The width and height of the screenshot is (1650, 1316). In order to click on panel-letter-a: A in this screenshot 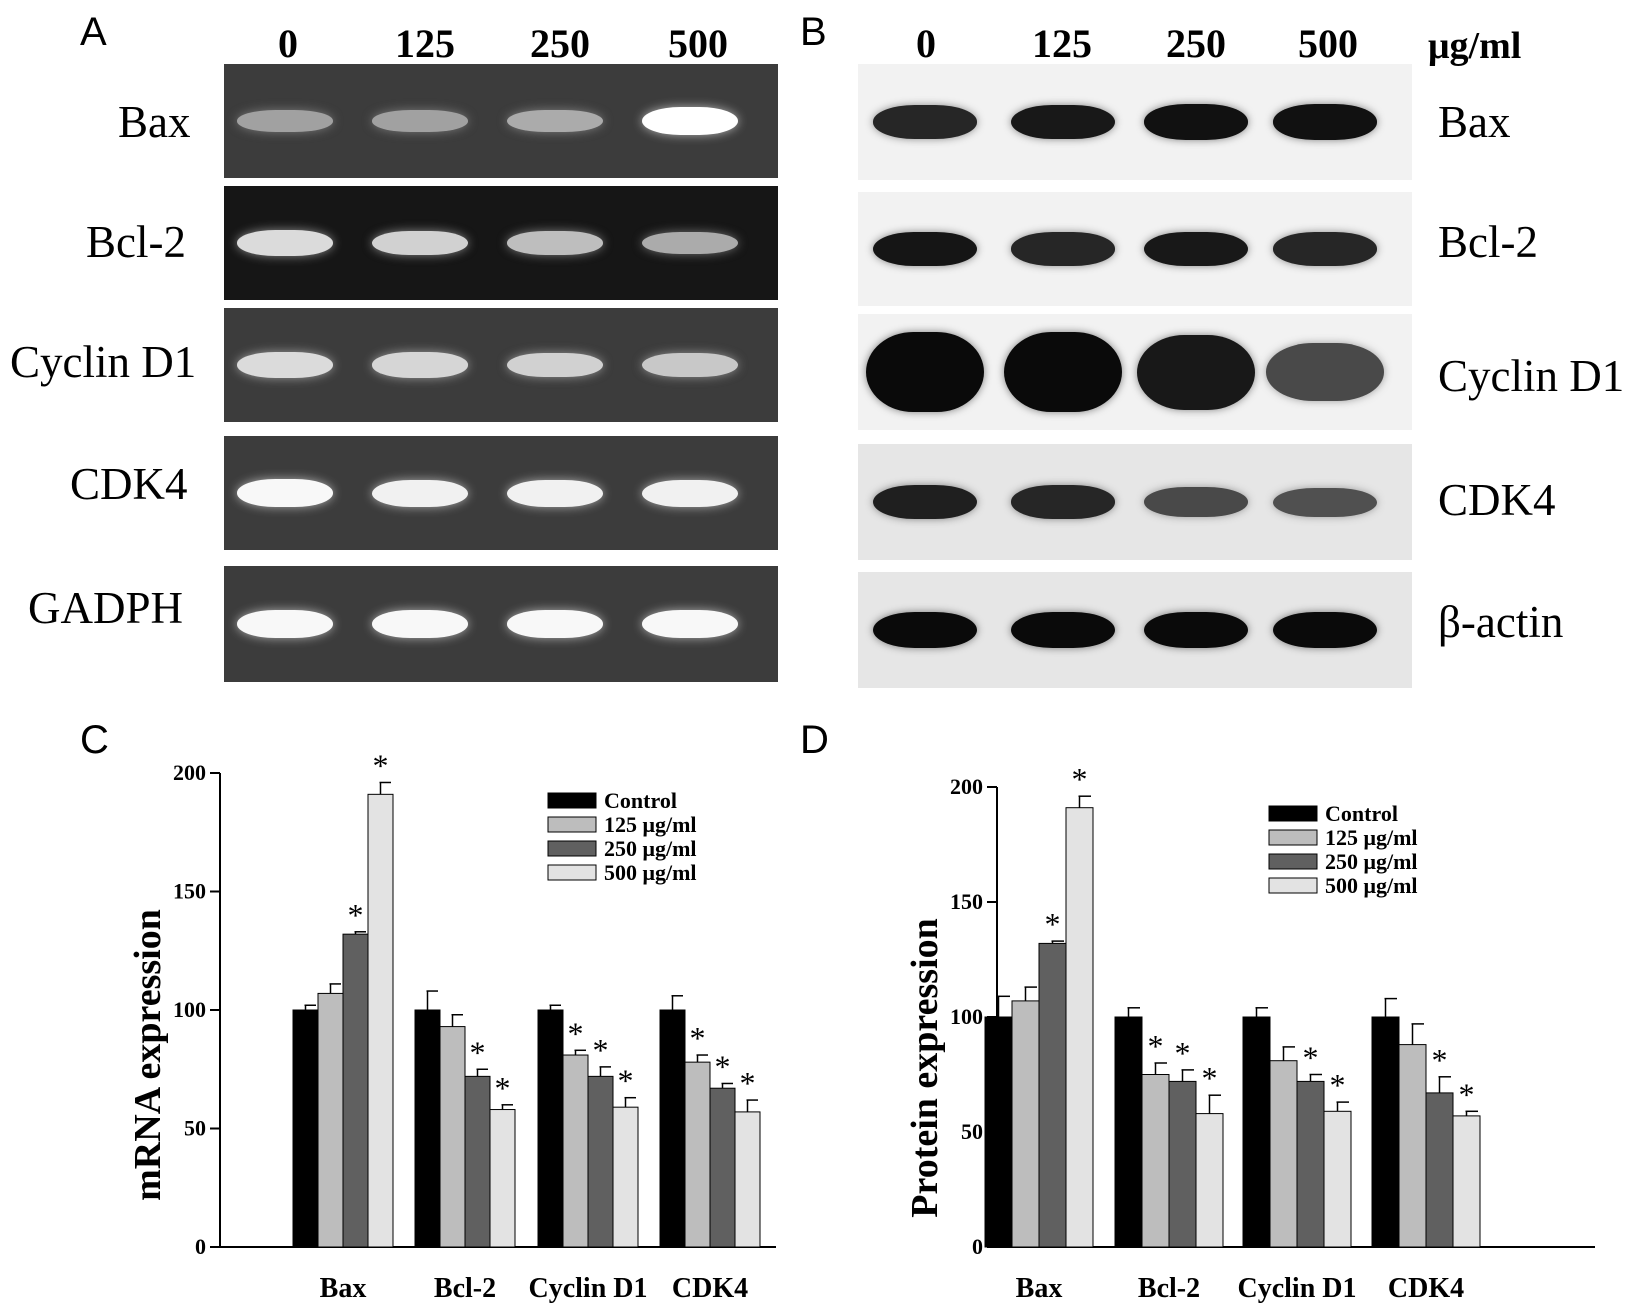, I will do `click(93, 32)`.